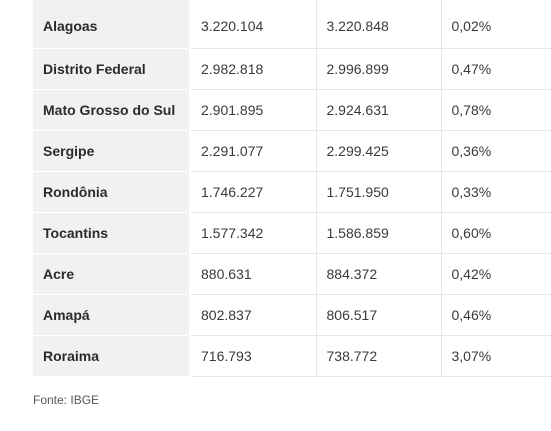 This screenshot has width=551, height=431. Describe the element at coordinates (112, 151) in the screenshot. I see `state-cell: Sergipe` at that location.